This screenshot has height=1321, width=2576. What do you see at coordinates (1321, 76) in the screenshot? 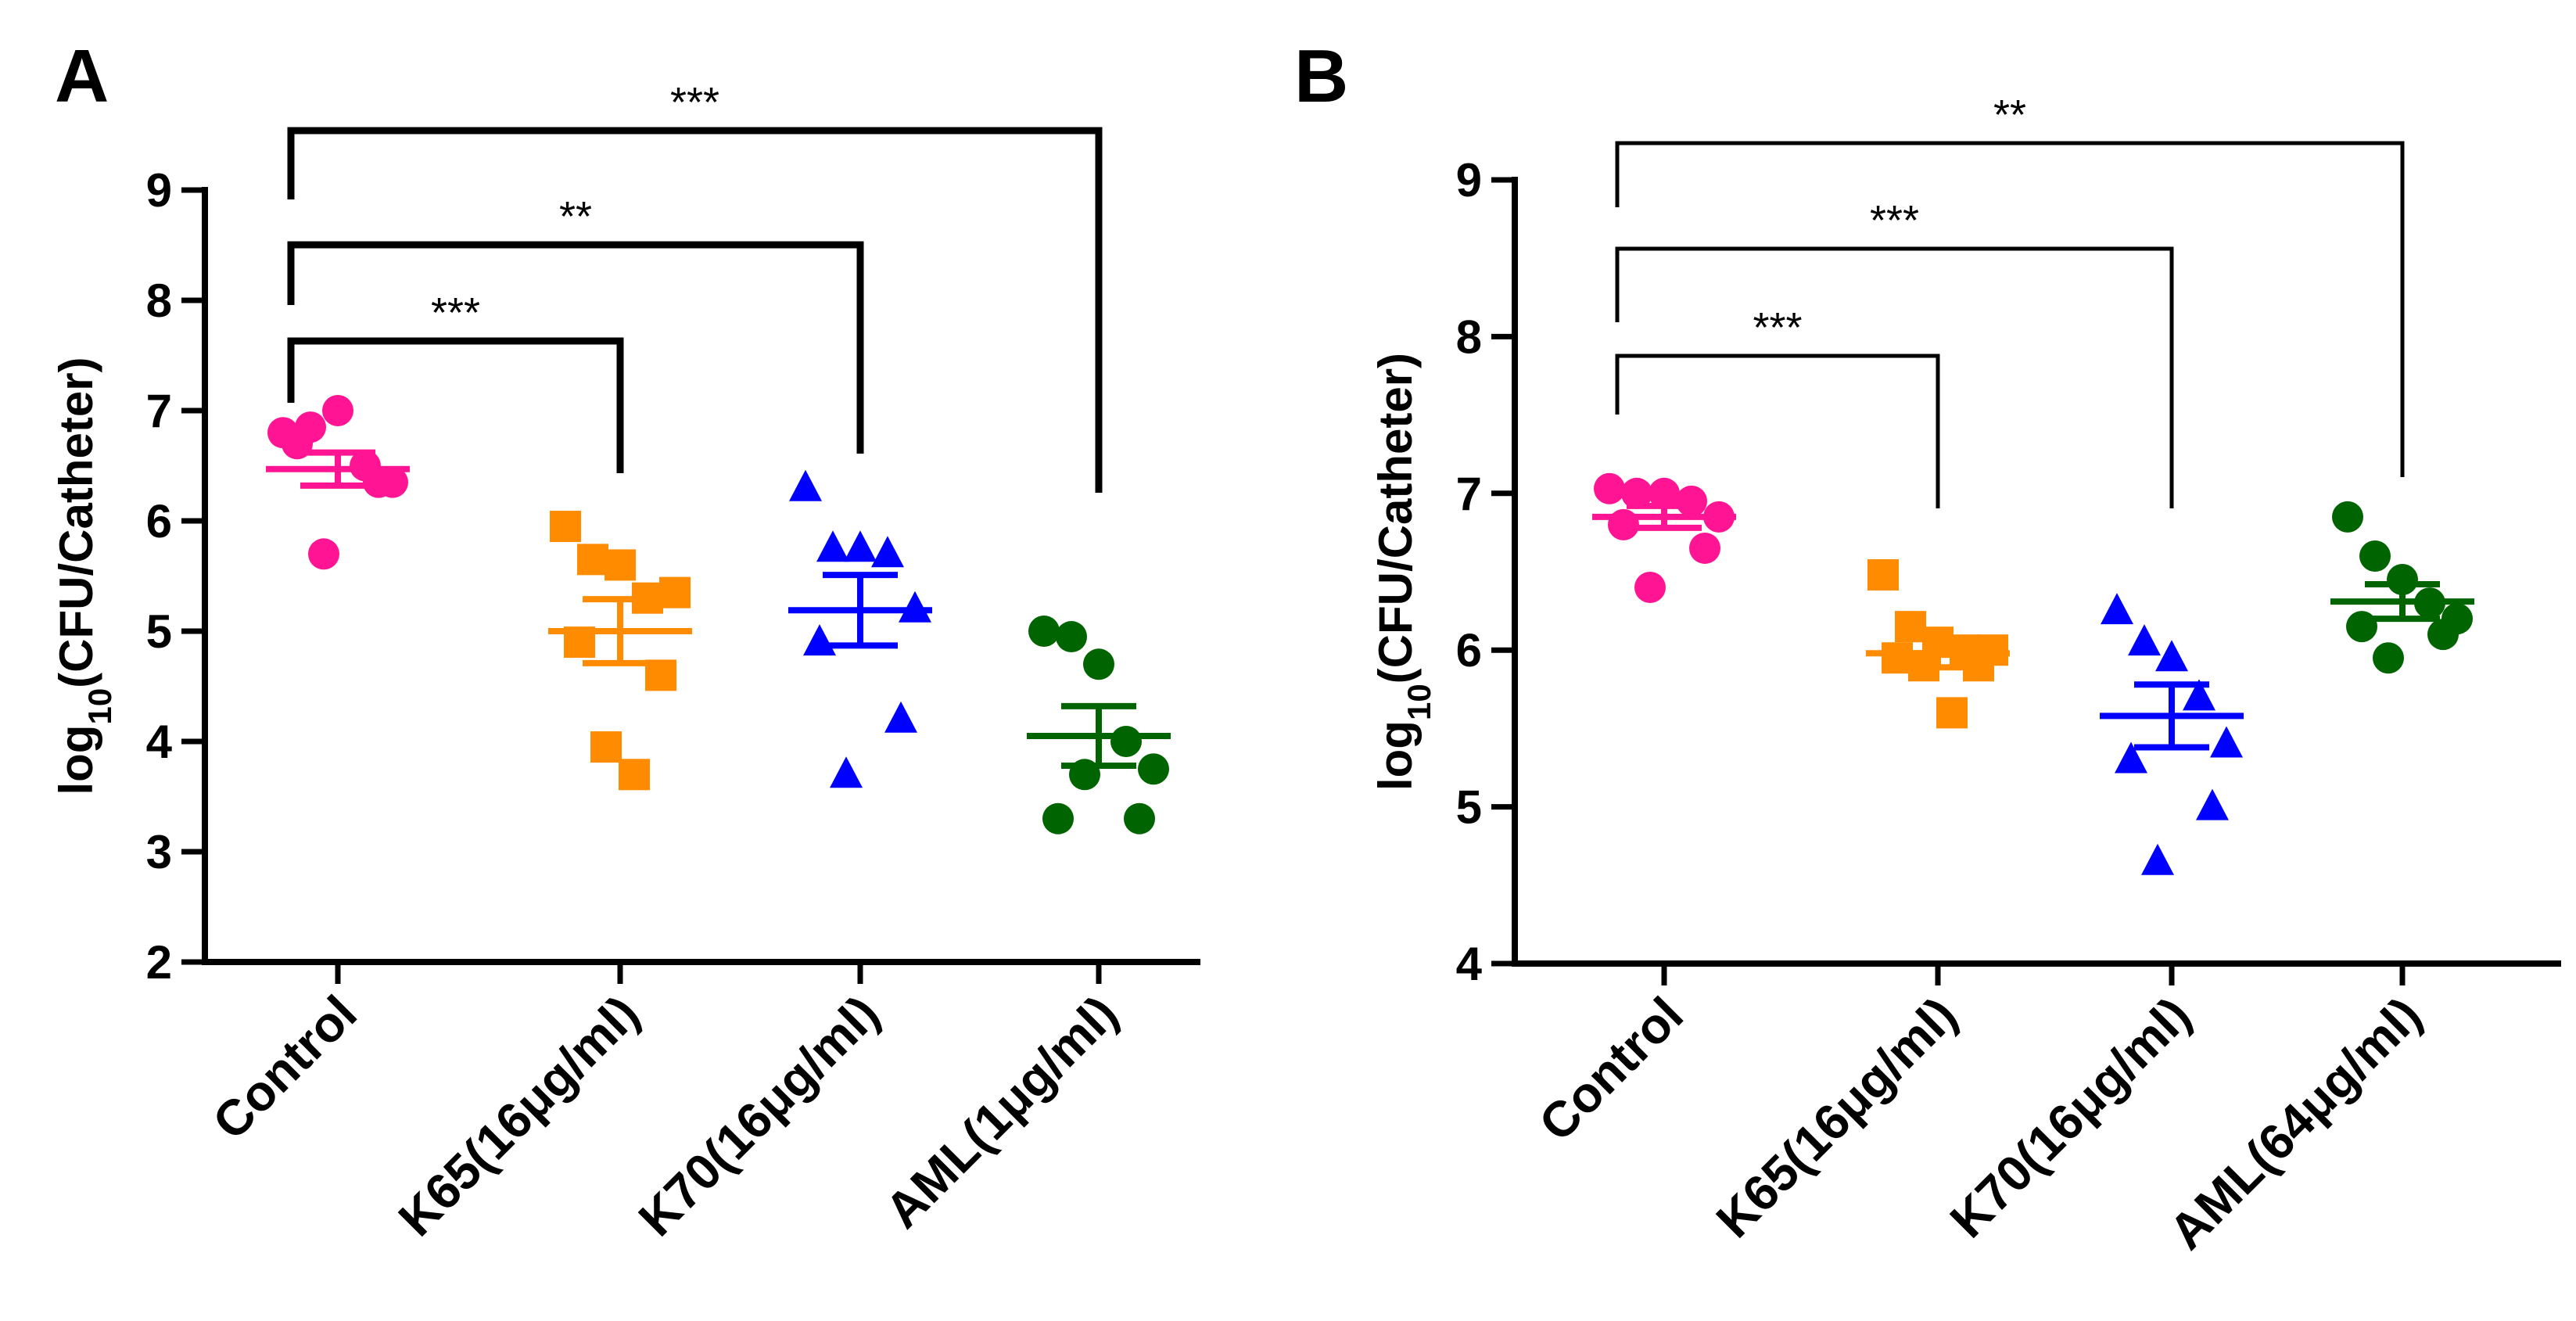
I see `panel-letter: B` at bounding box center [1321, 76].